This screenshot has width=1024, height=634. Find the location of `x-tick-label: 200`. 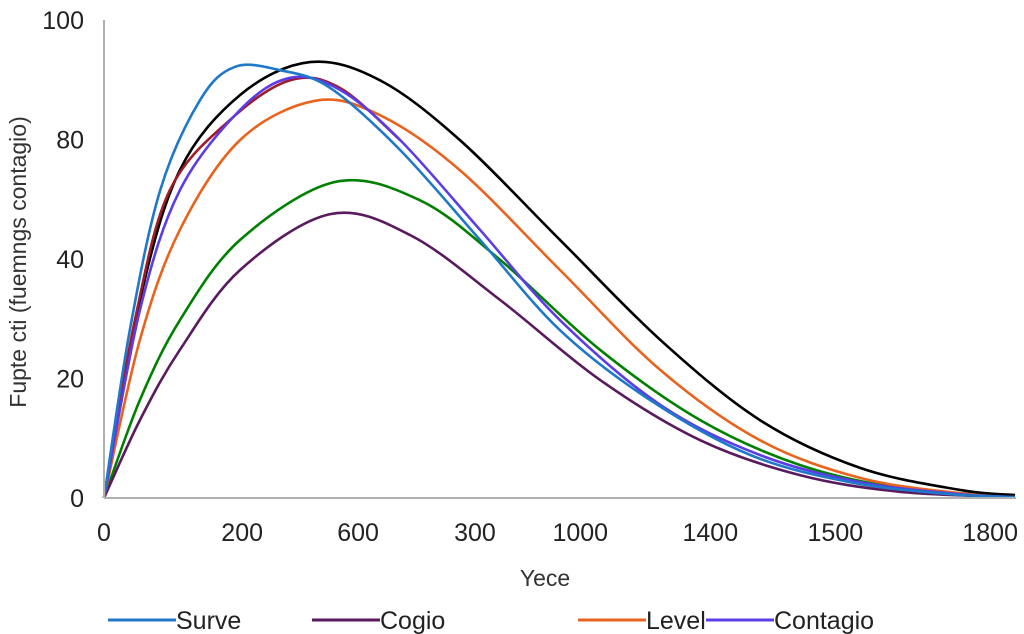

x-tick-label: 200 is located at coordinates (242, 533).